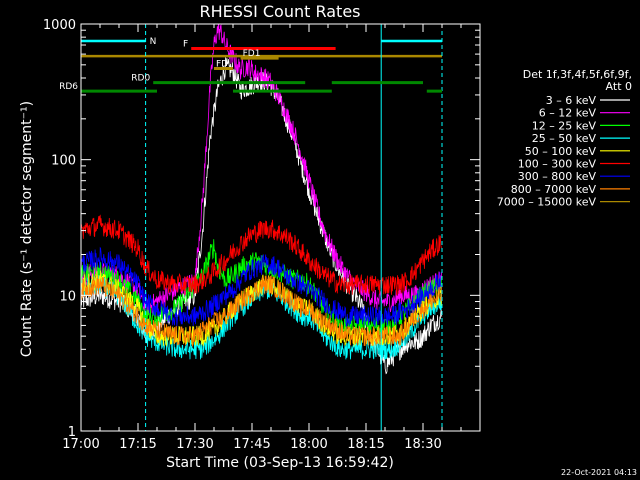  Describe the element at coordinates (59, 25) in the screenshot. I see `y-tick-label: 1000` at that location.